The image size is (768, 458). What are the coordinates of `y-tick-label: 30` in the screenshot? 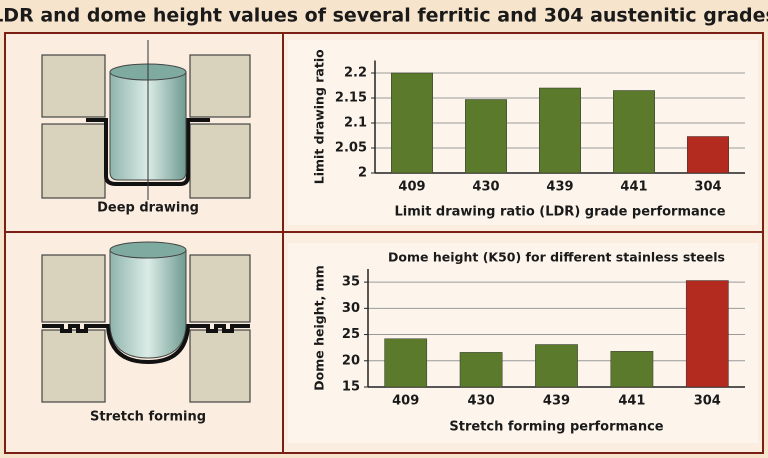 It's located at (351, 308).